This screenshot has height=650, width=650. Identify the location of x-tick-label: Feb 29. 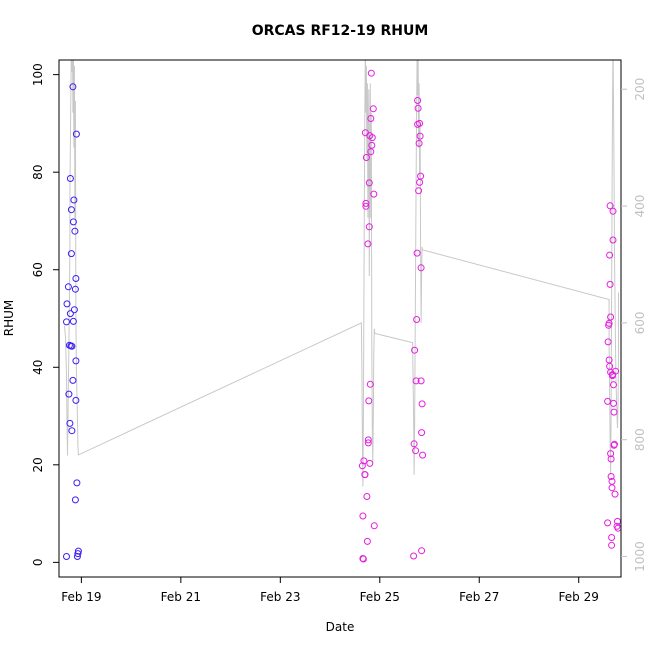
(579, 597).